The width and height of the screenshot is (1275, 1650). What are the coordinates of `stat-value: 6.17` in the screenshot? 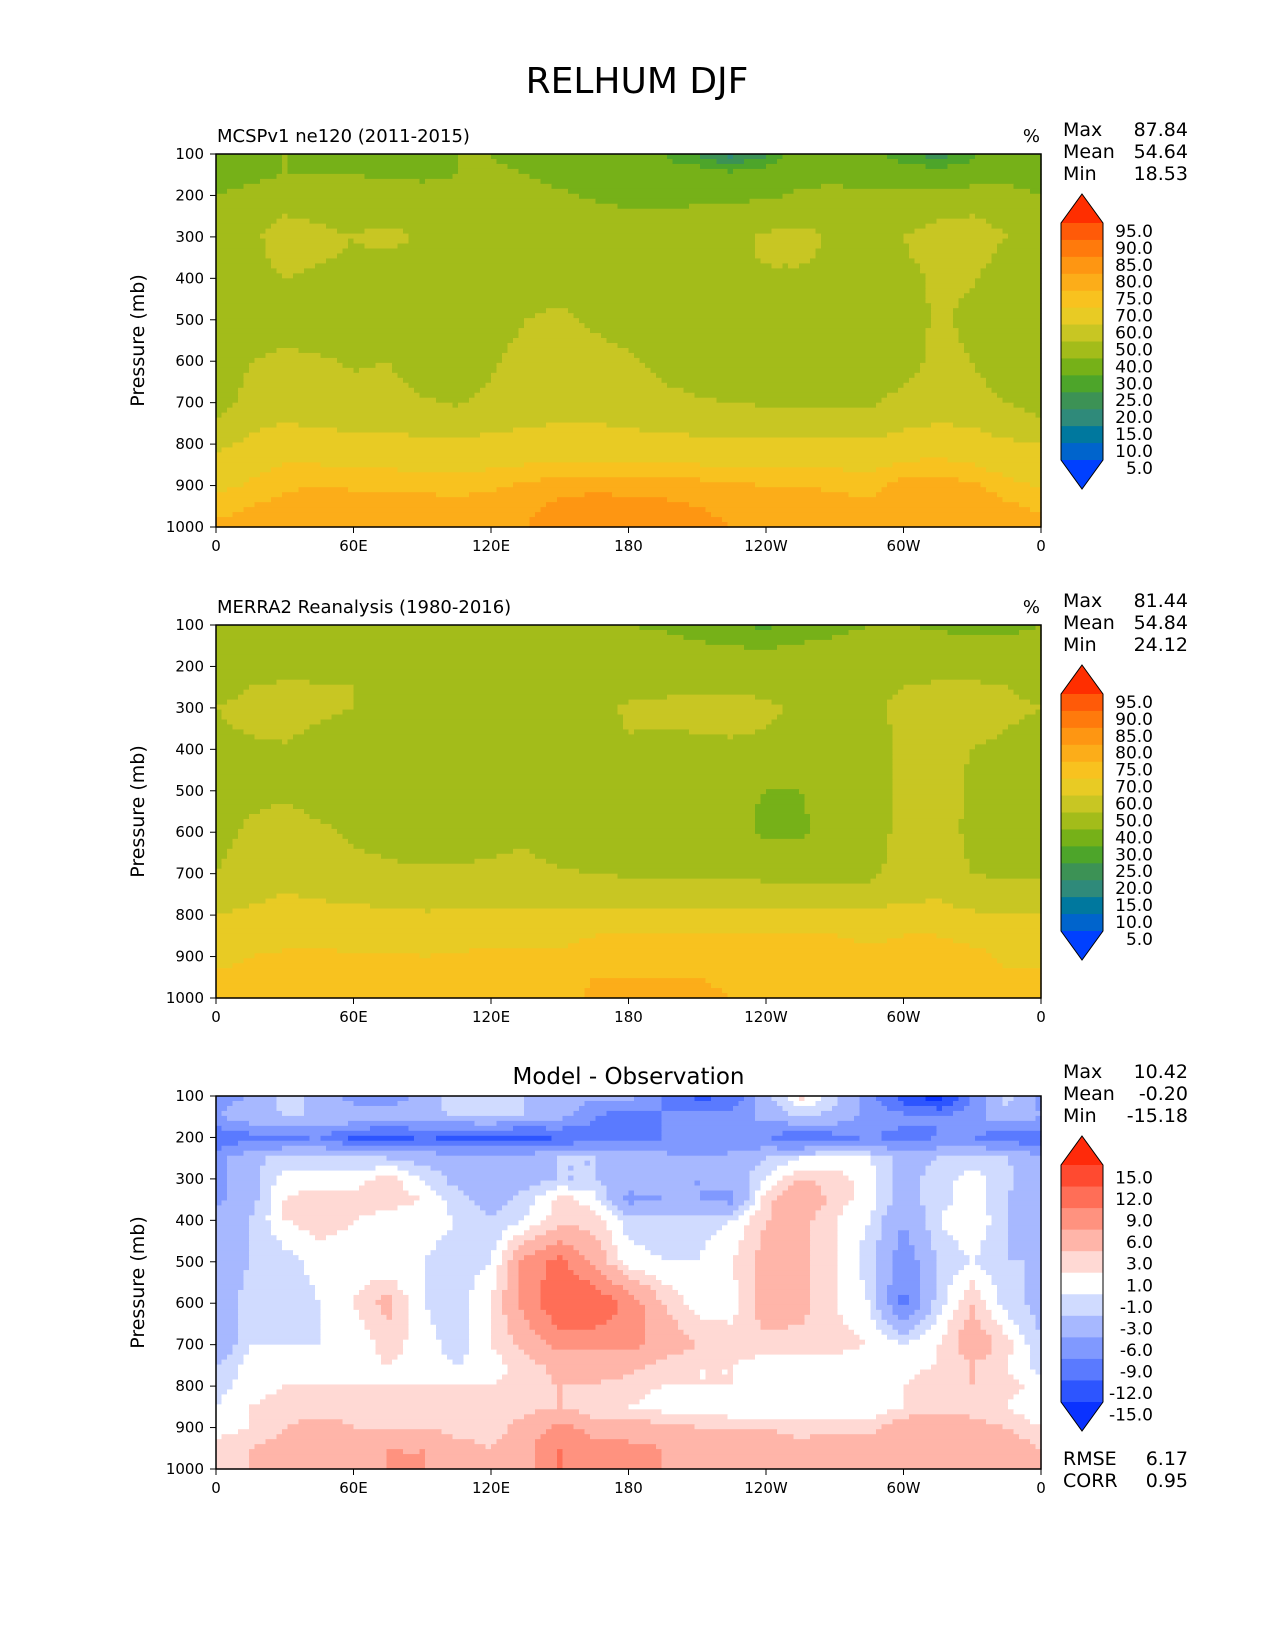 It's located at (1167, 1459).